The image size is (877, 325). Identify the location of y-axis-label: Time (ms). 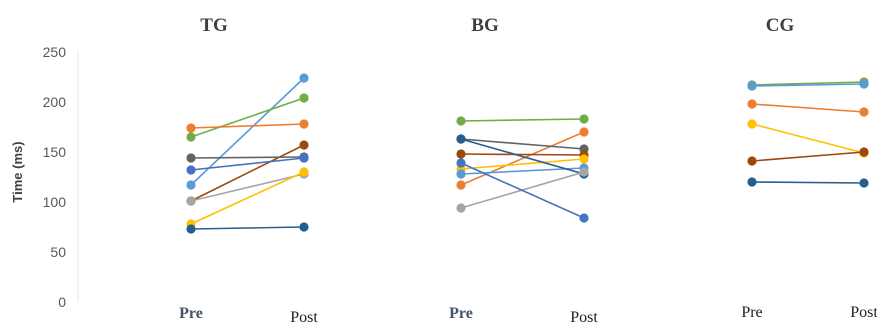
(17, 171).